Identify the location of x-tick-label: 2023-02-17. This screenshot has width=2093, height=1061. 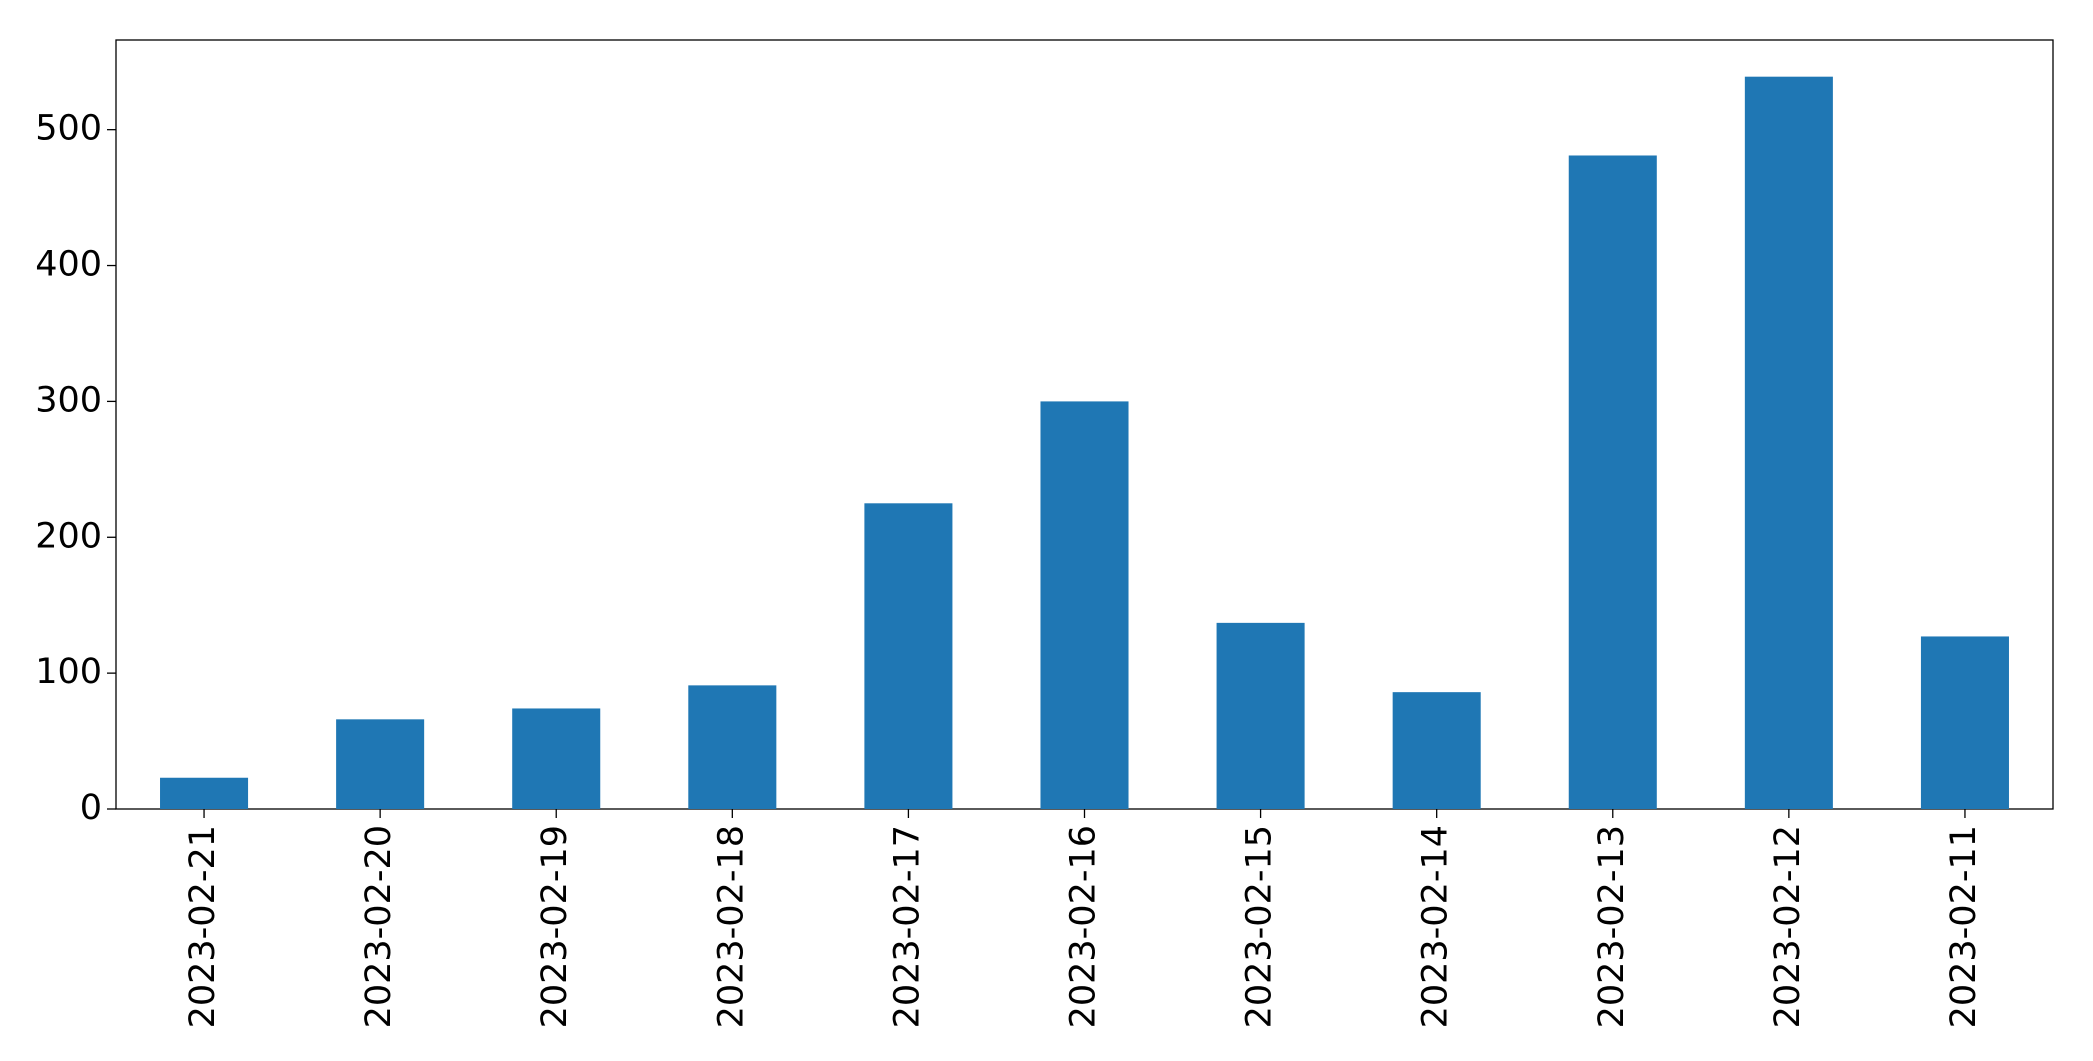
(907, 926).